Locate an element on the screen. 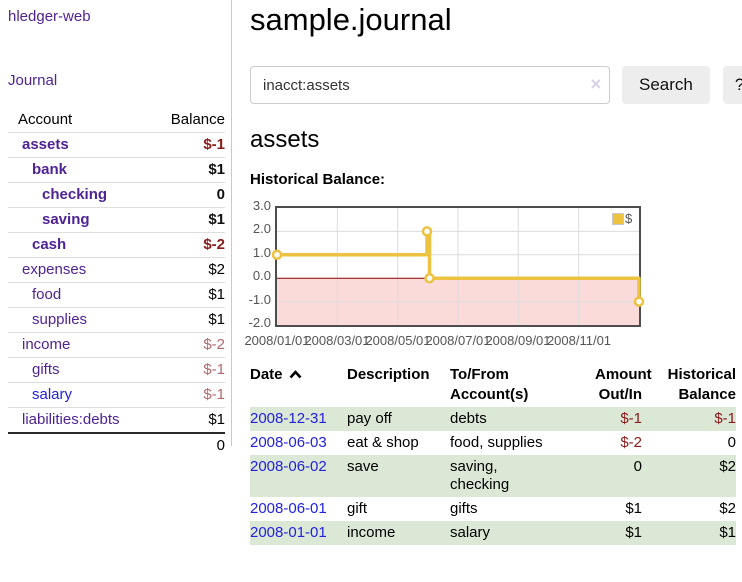 The height and width of the screenshot is (582, 742). amount-header: Amount Out/In is located at coordinates (623, 385).